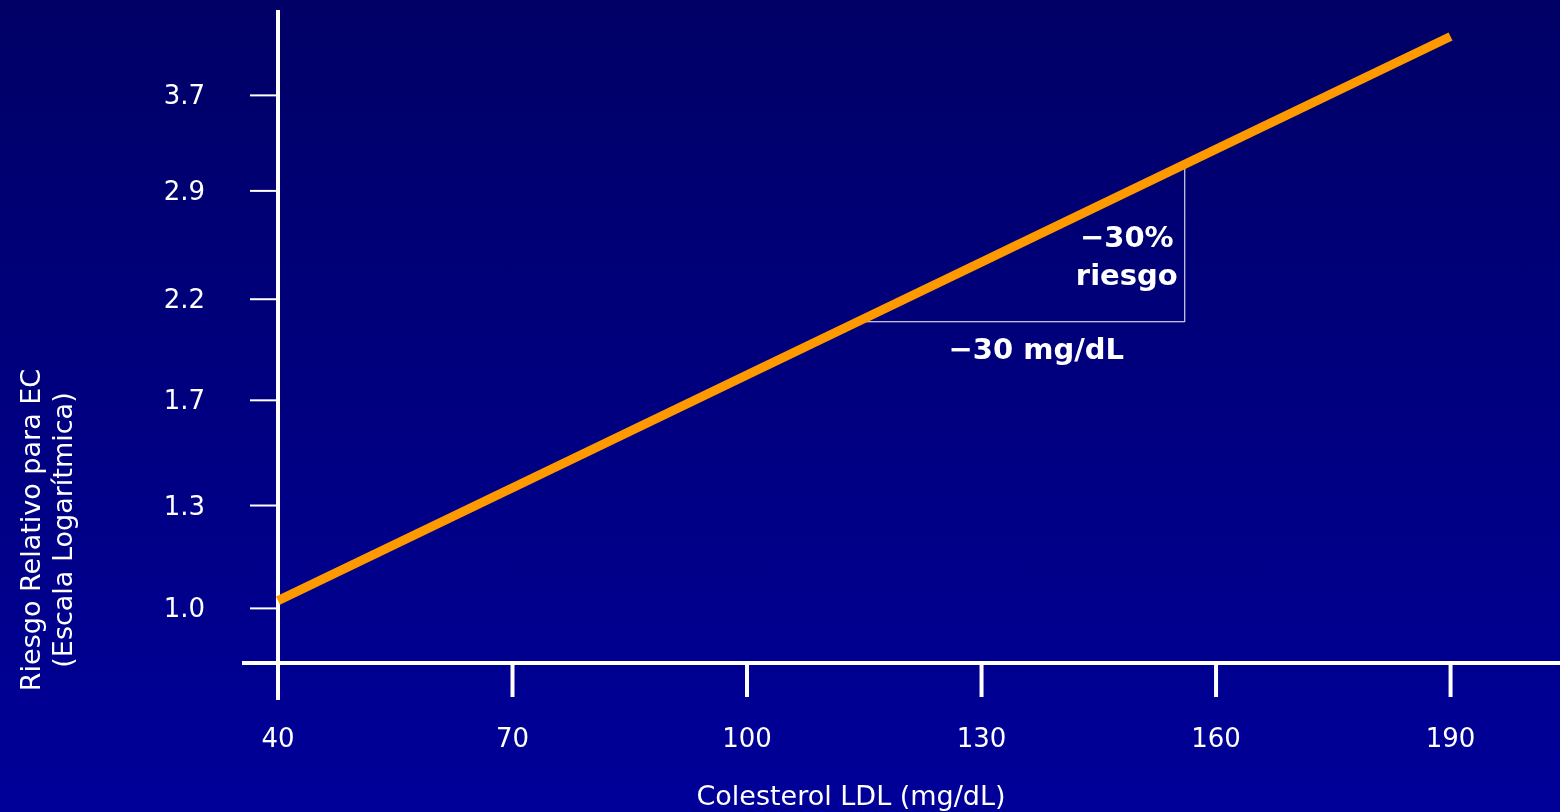 The height and width of the screenshot is (812, 1560). I want to click on y-axis-title: Riesgo Relativo para EC (Escala Logarítmica), so click(46, 530).